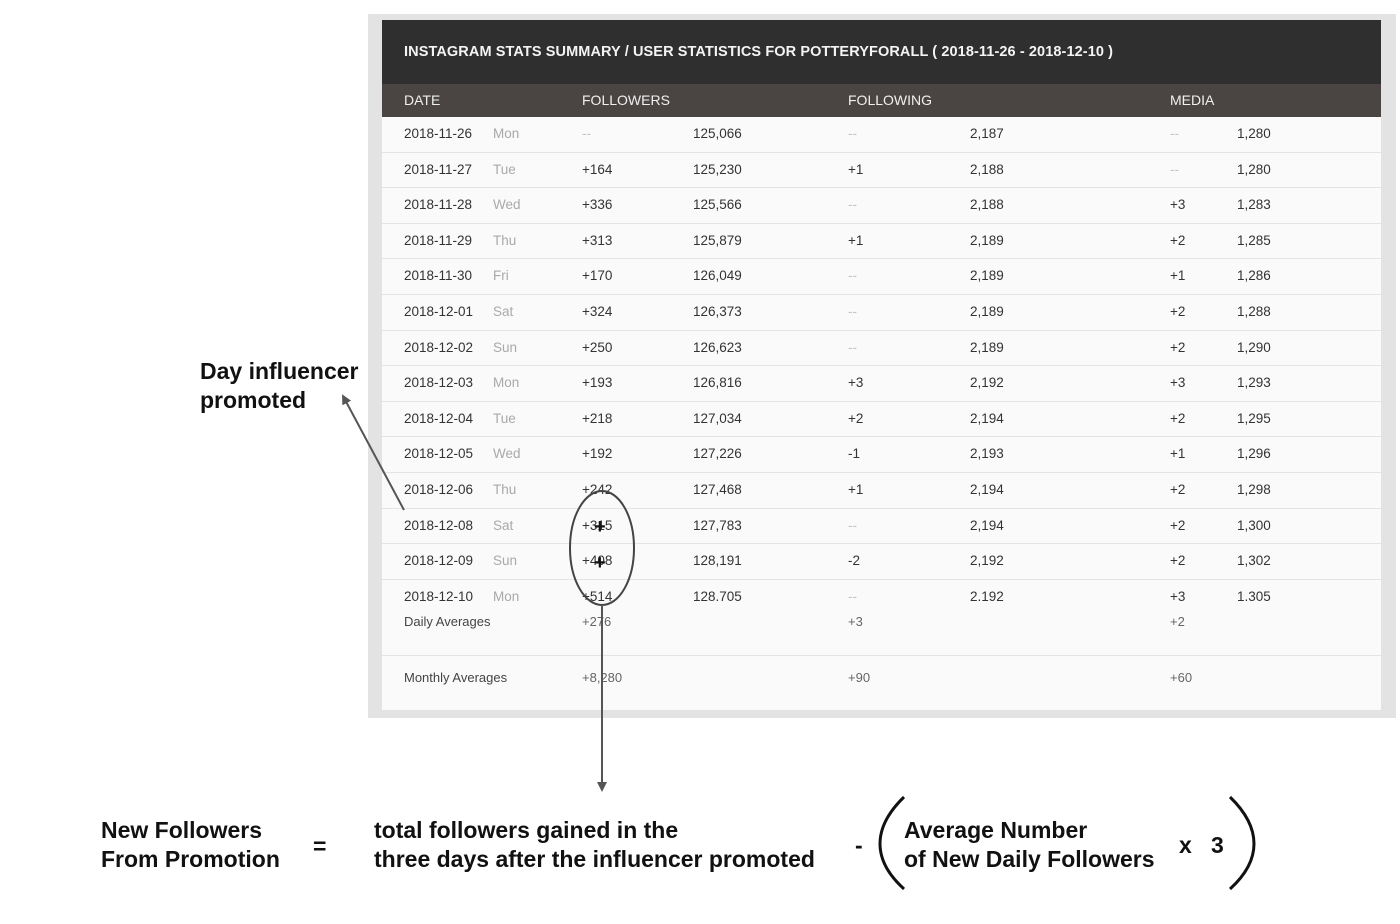  What do you see at coordinates (890, 100) in the screenshot?
I see `column-header-following: FOLLOWING` at bounding box center [890, 100].